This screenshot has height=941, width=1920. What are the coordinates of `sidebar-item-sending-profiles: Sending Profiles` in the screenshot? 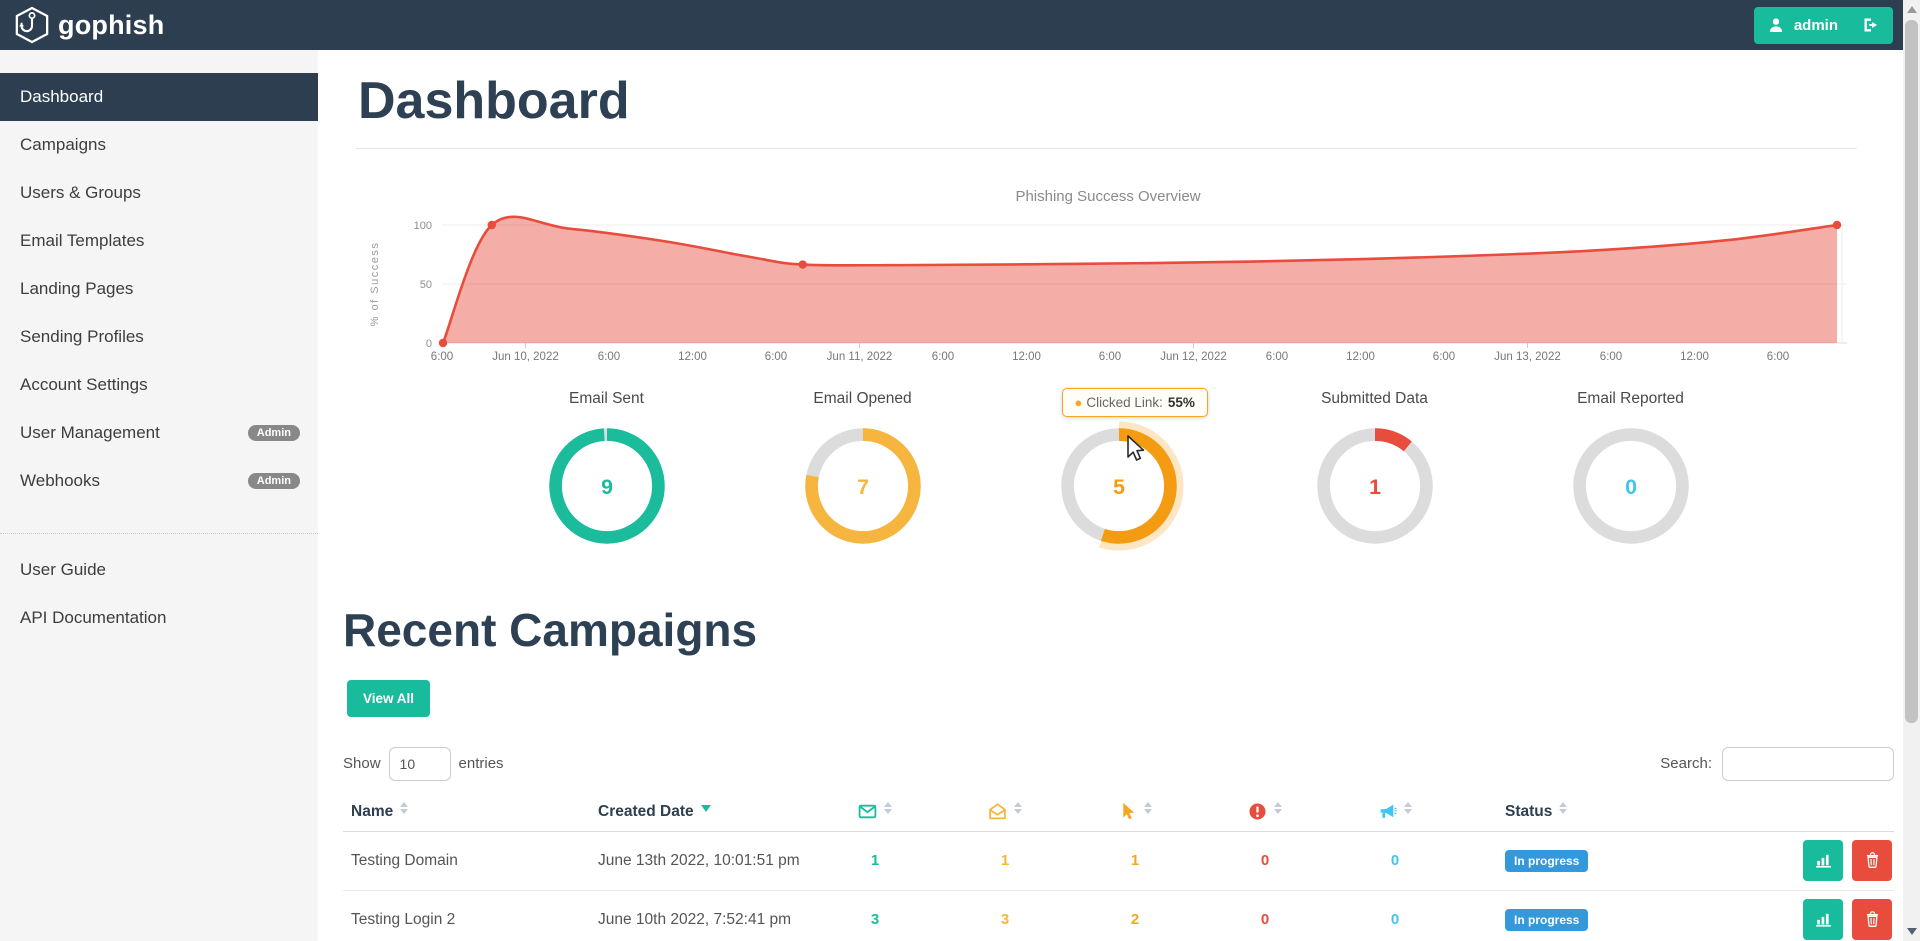 It's located at (159, 337).